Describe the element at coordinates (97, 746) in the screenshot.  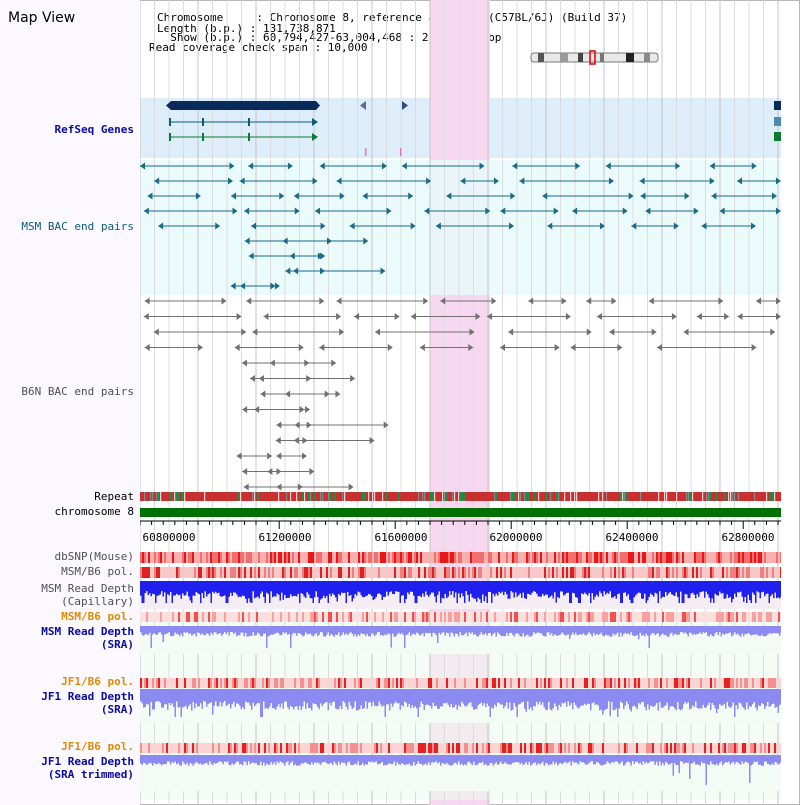
I see `jf1-pol-2-track-label: JF1/B6 pol.` at that location.